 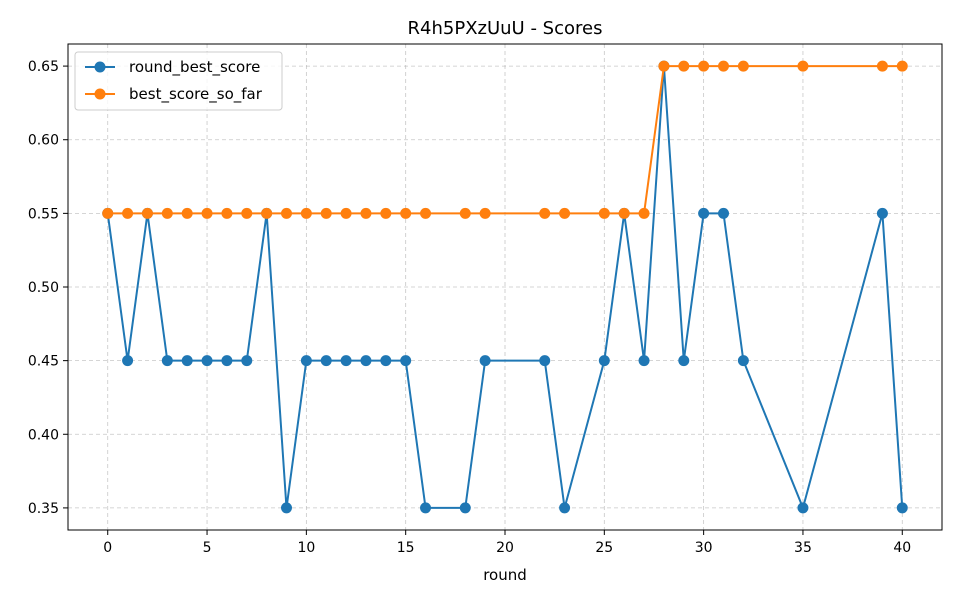 I want to click on y-tick-label: 0.45, so click(x=43, y=362).